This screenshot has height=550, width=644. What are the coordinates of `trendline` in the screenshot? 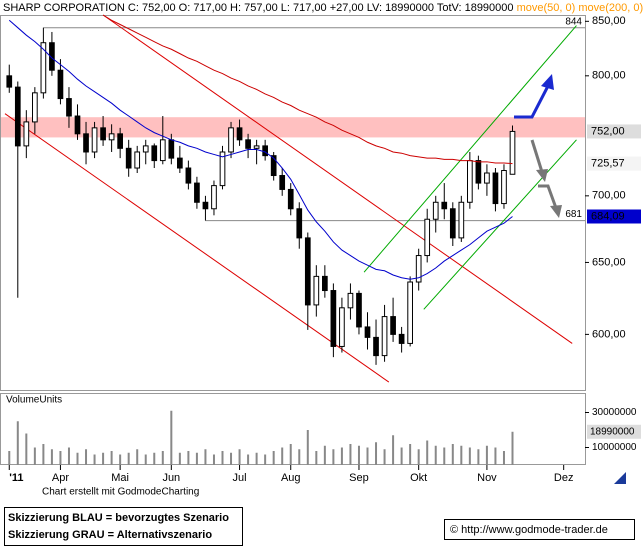 It's located at (470, 149).